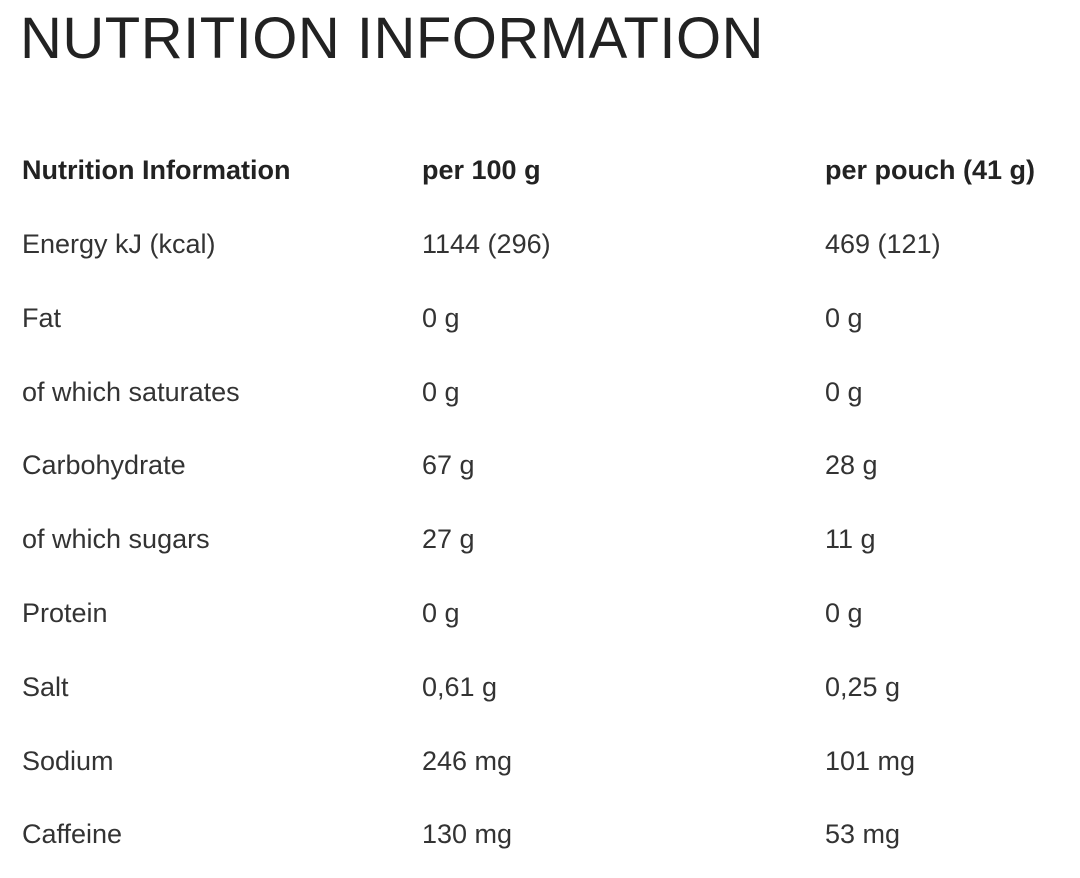  Describe the element at coordinates (850, 539) in the screenshot. I see `cell-value: 11 g` at that location.